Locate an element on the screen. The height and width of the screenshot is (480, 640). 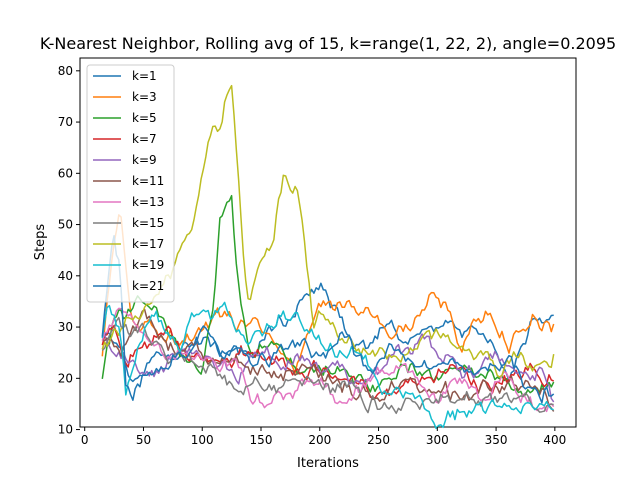
legend-label: k=5 is located at coordinates (144, 118).